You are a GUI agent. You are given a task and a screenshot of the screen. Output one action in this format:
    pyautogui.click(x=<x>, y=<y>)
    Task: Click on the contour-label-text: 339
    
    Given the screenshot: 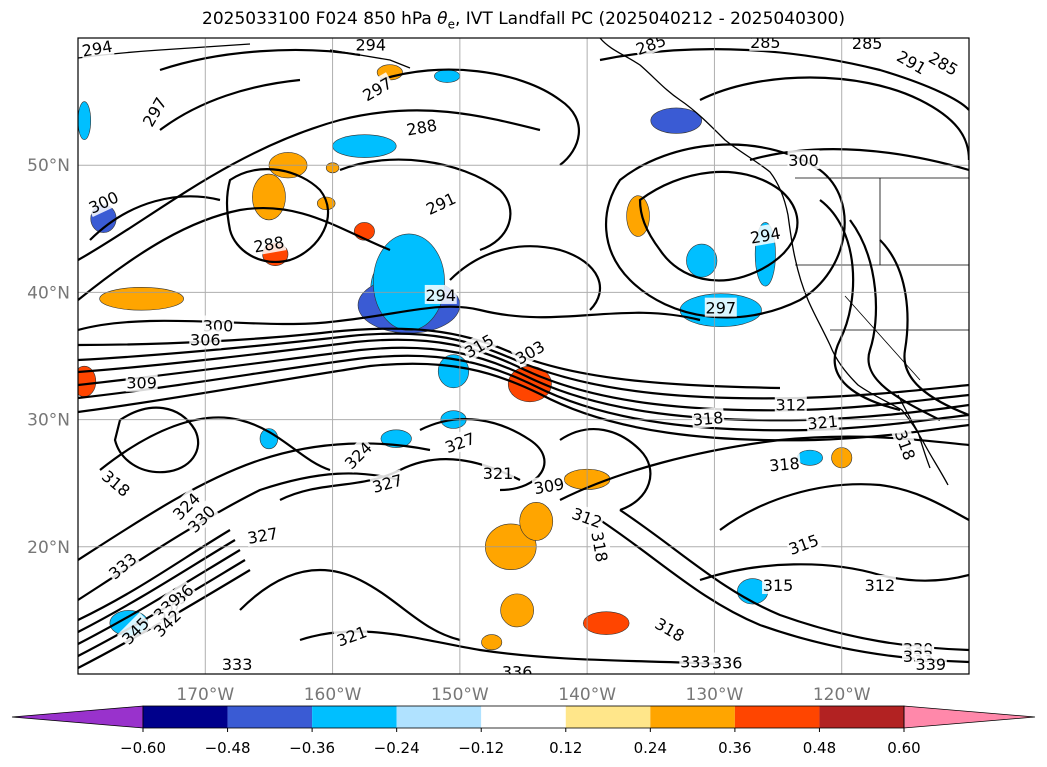 What is the action you would take?
    pyautogui.click(x=931, y=664)
    